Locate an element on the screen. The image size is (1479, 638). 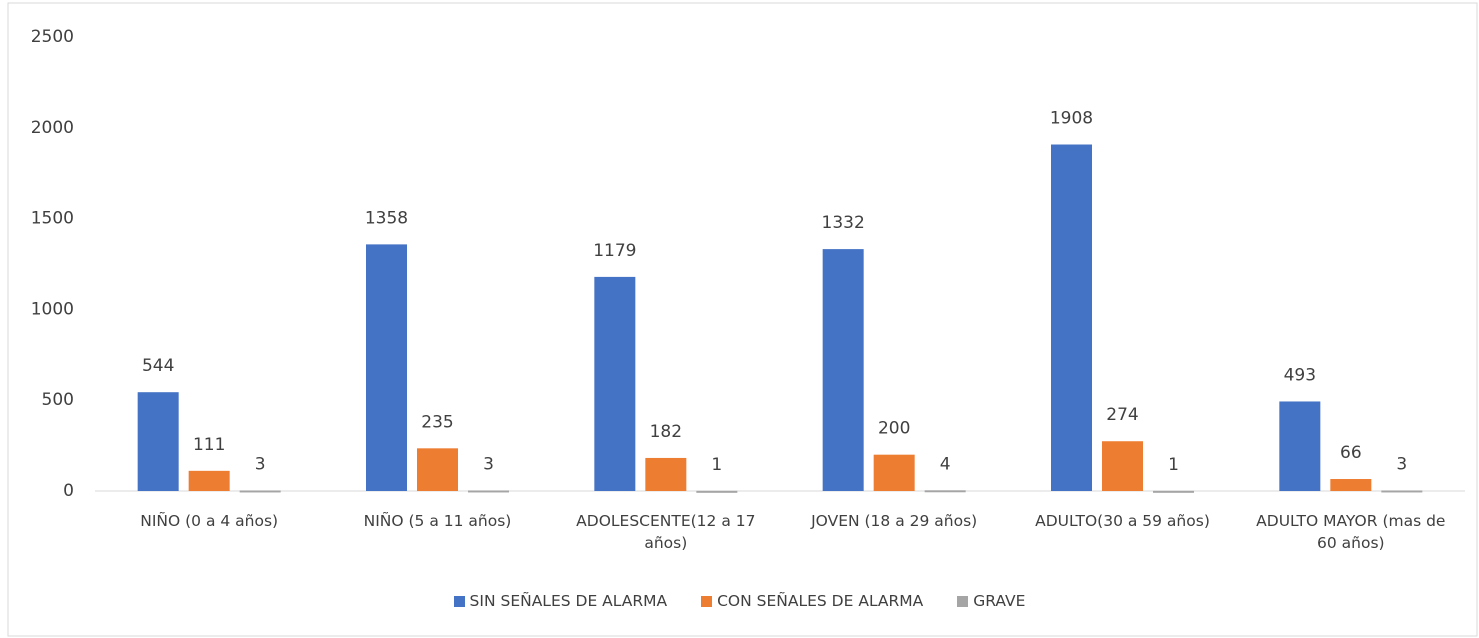
data-label: 493 is located at coordinates (1300, 375).